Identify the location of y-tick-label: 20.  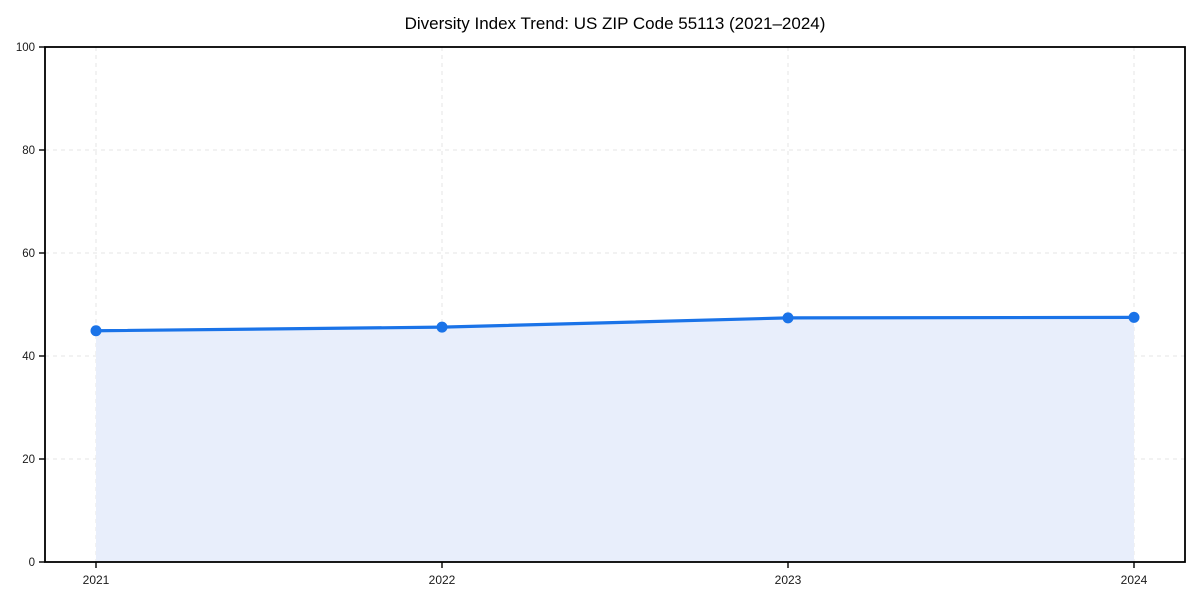
(28, 460).